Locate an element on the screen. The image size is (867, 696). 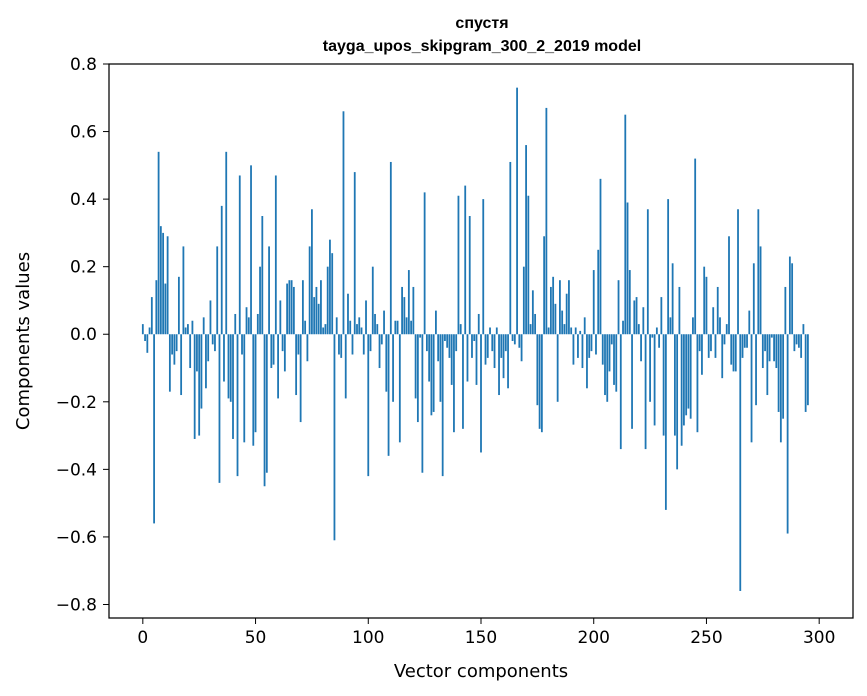
chart-title-line-1: спустя is located at coordinates (481, 23).